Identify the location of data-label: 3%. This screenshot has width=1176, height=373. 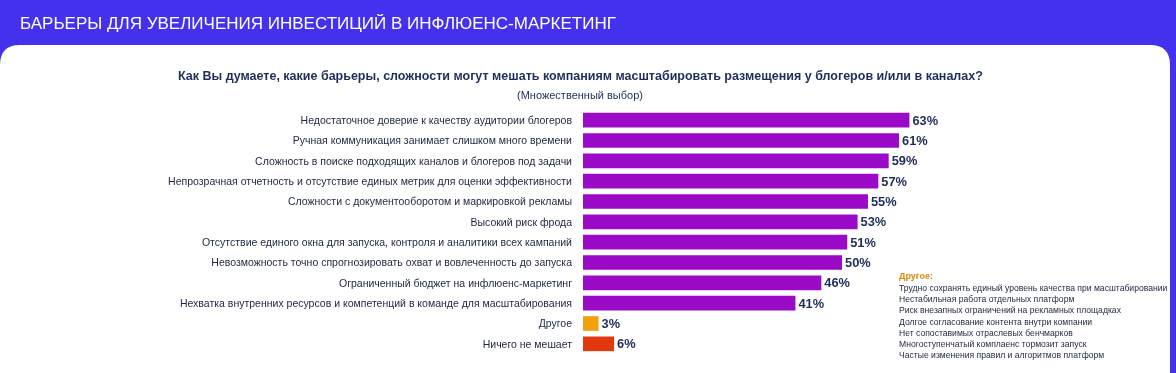
(611, 324).